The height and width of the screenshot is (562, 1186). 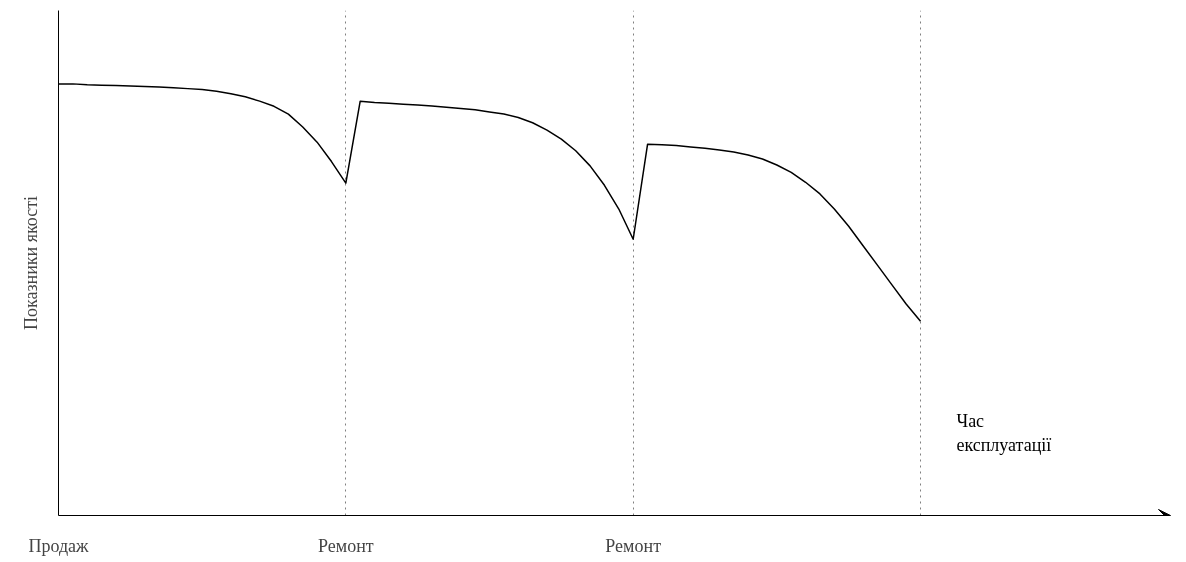 What do you see at coordinates (59, 545) in the screenshot?
I see `x-tick-label: Продаж` at bounding box center [59, 545].